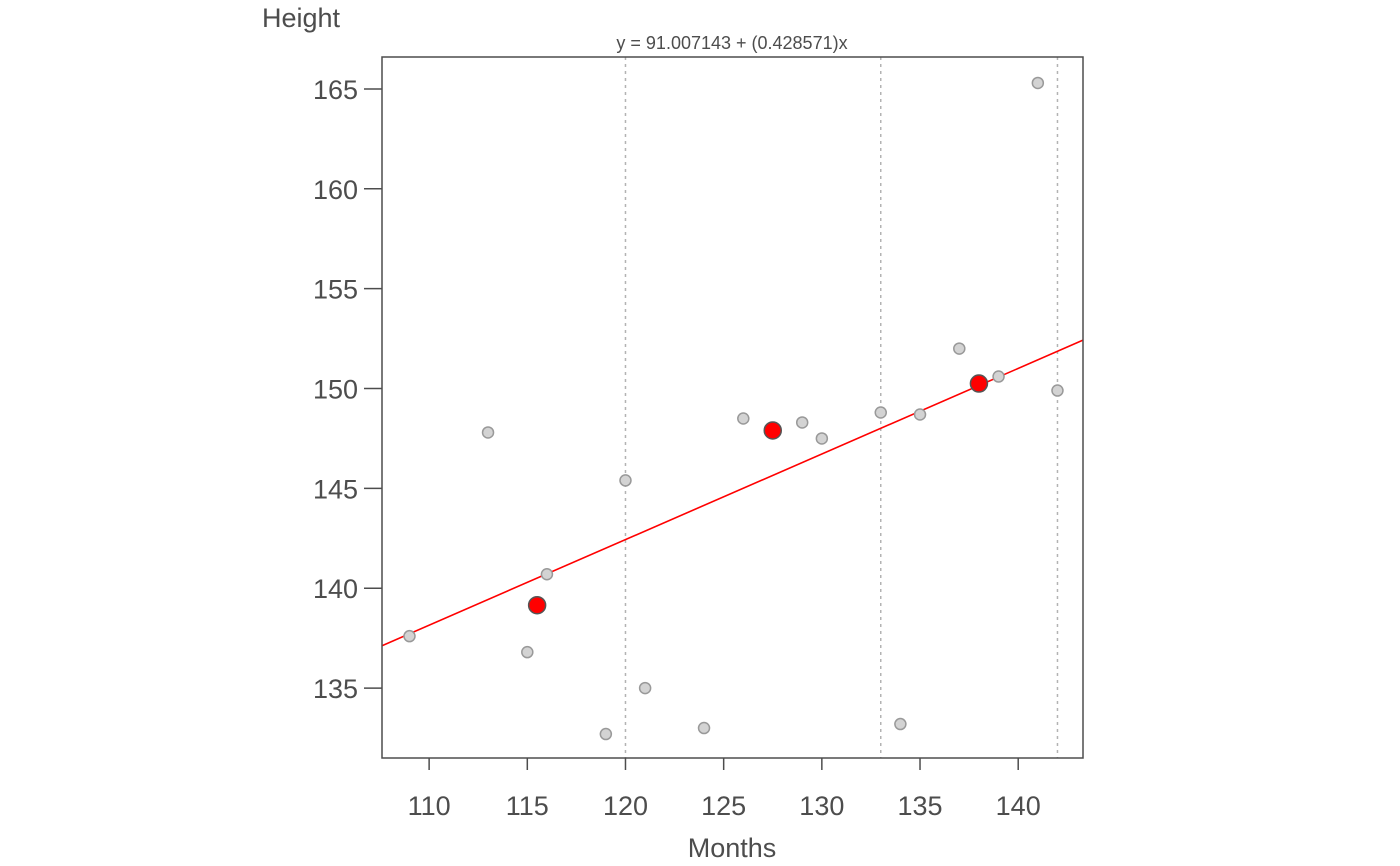  Describe the element at coordinates (335, 689) in the screenshot. I see `y-tick-label: 135` at that location.